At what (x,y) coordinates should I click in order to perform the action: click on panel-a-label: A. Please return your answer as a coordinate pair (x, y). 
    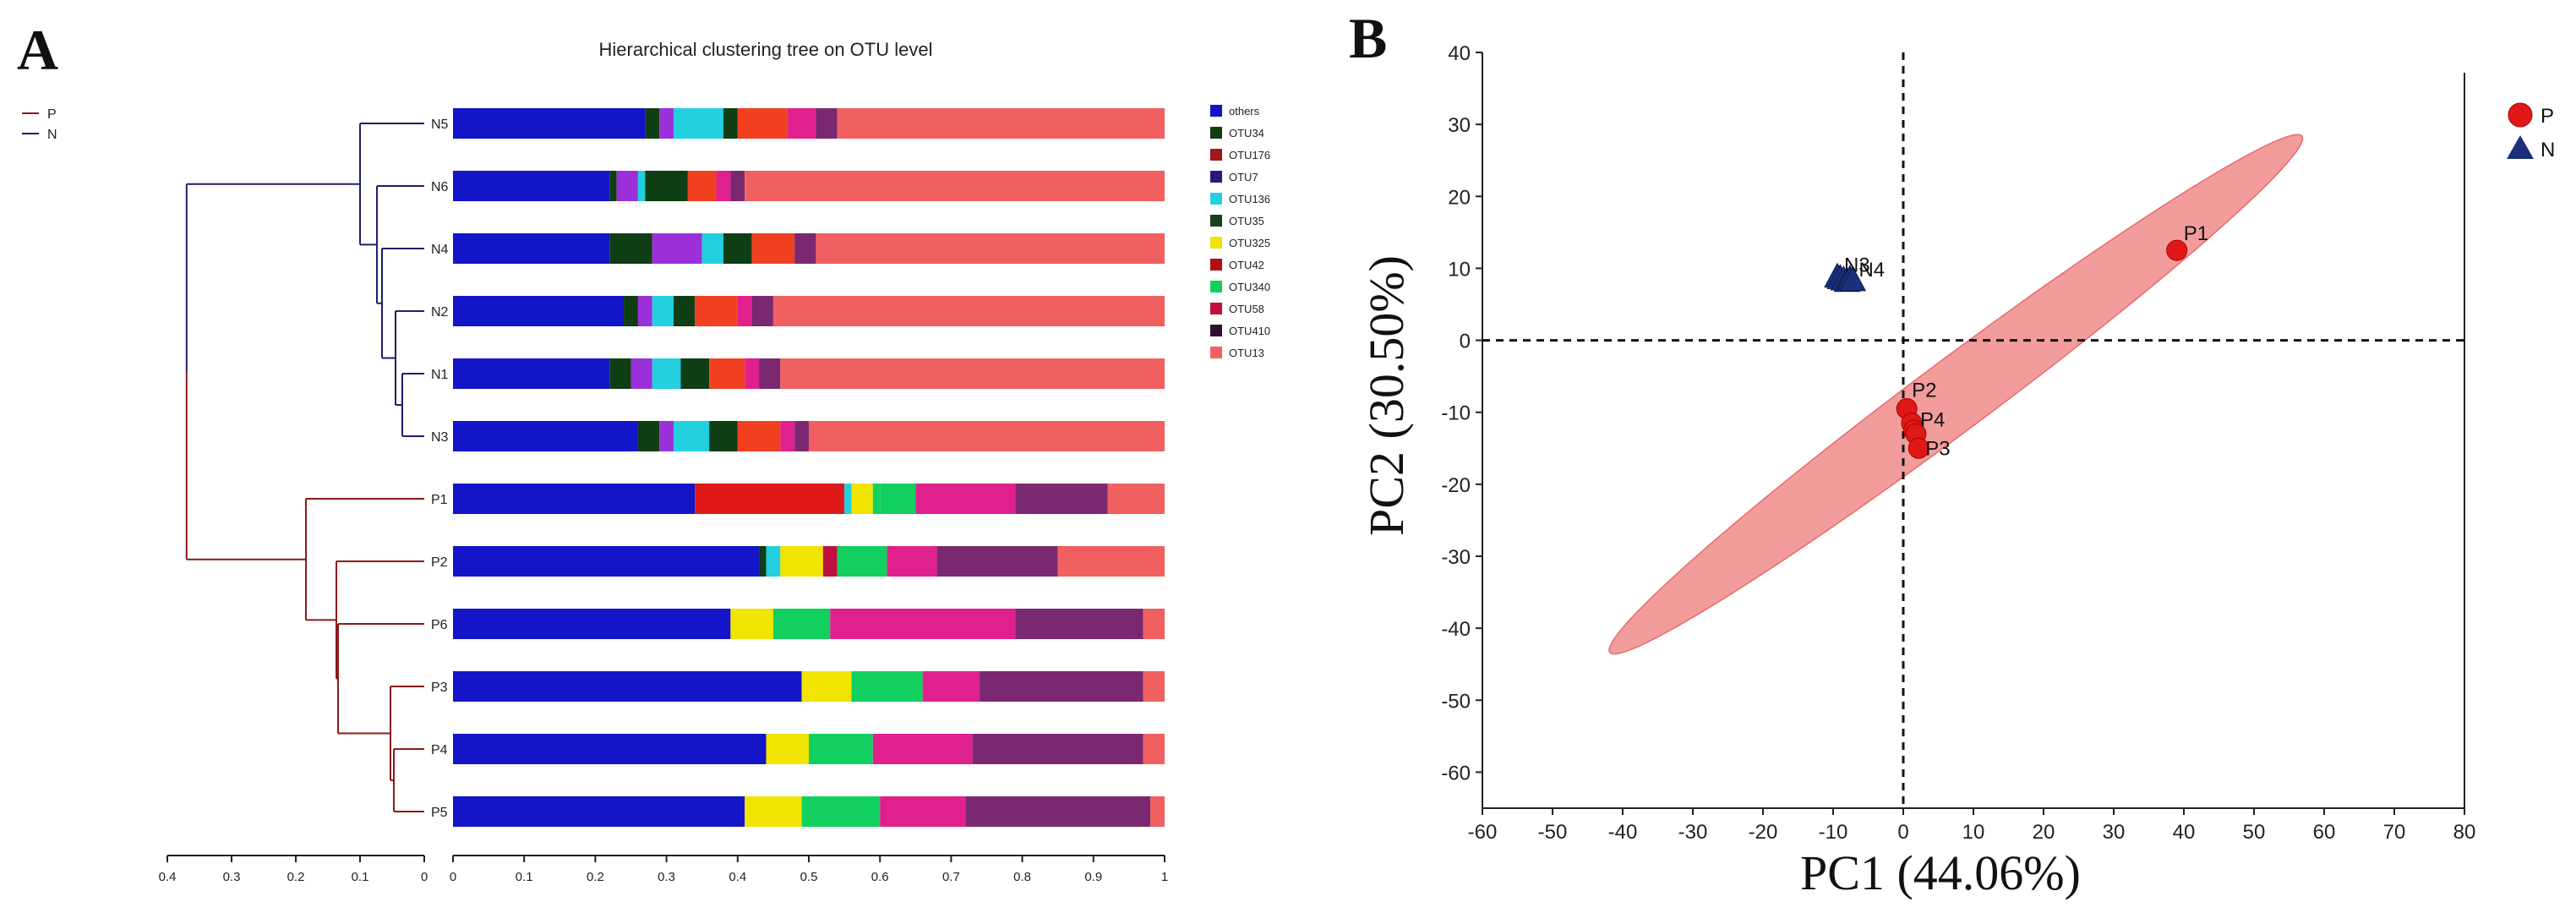
    Looking at the image, I should click on (37, 50).